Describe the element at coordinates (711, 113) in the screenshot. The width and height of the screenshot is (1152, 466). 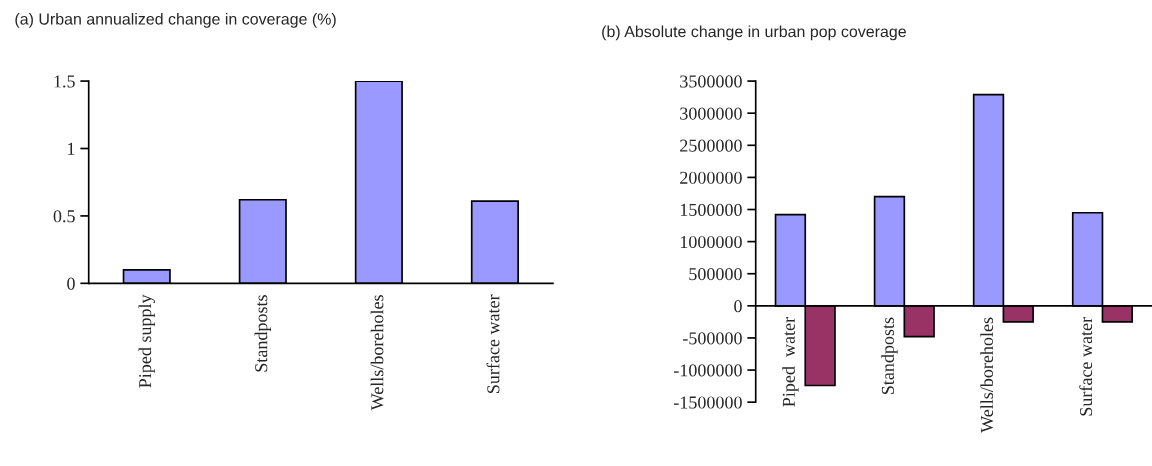
I see `y-tick-label: 3000000` at that location.